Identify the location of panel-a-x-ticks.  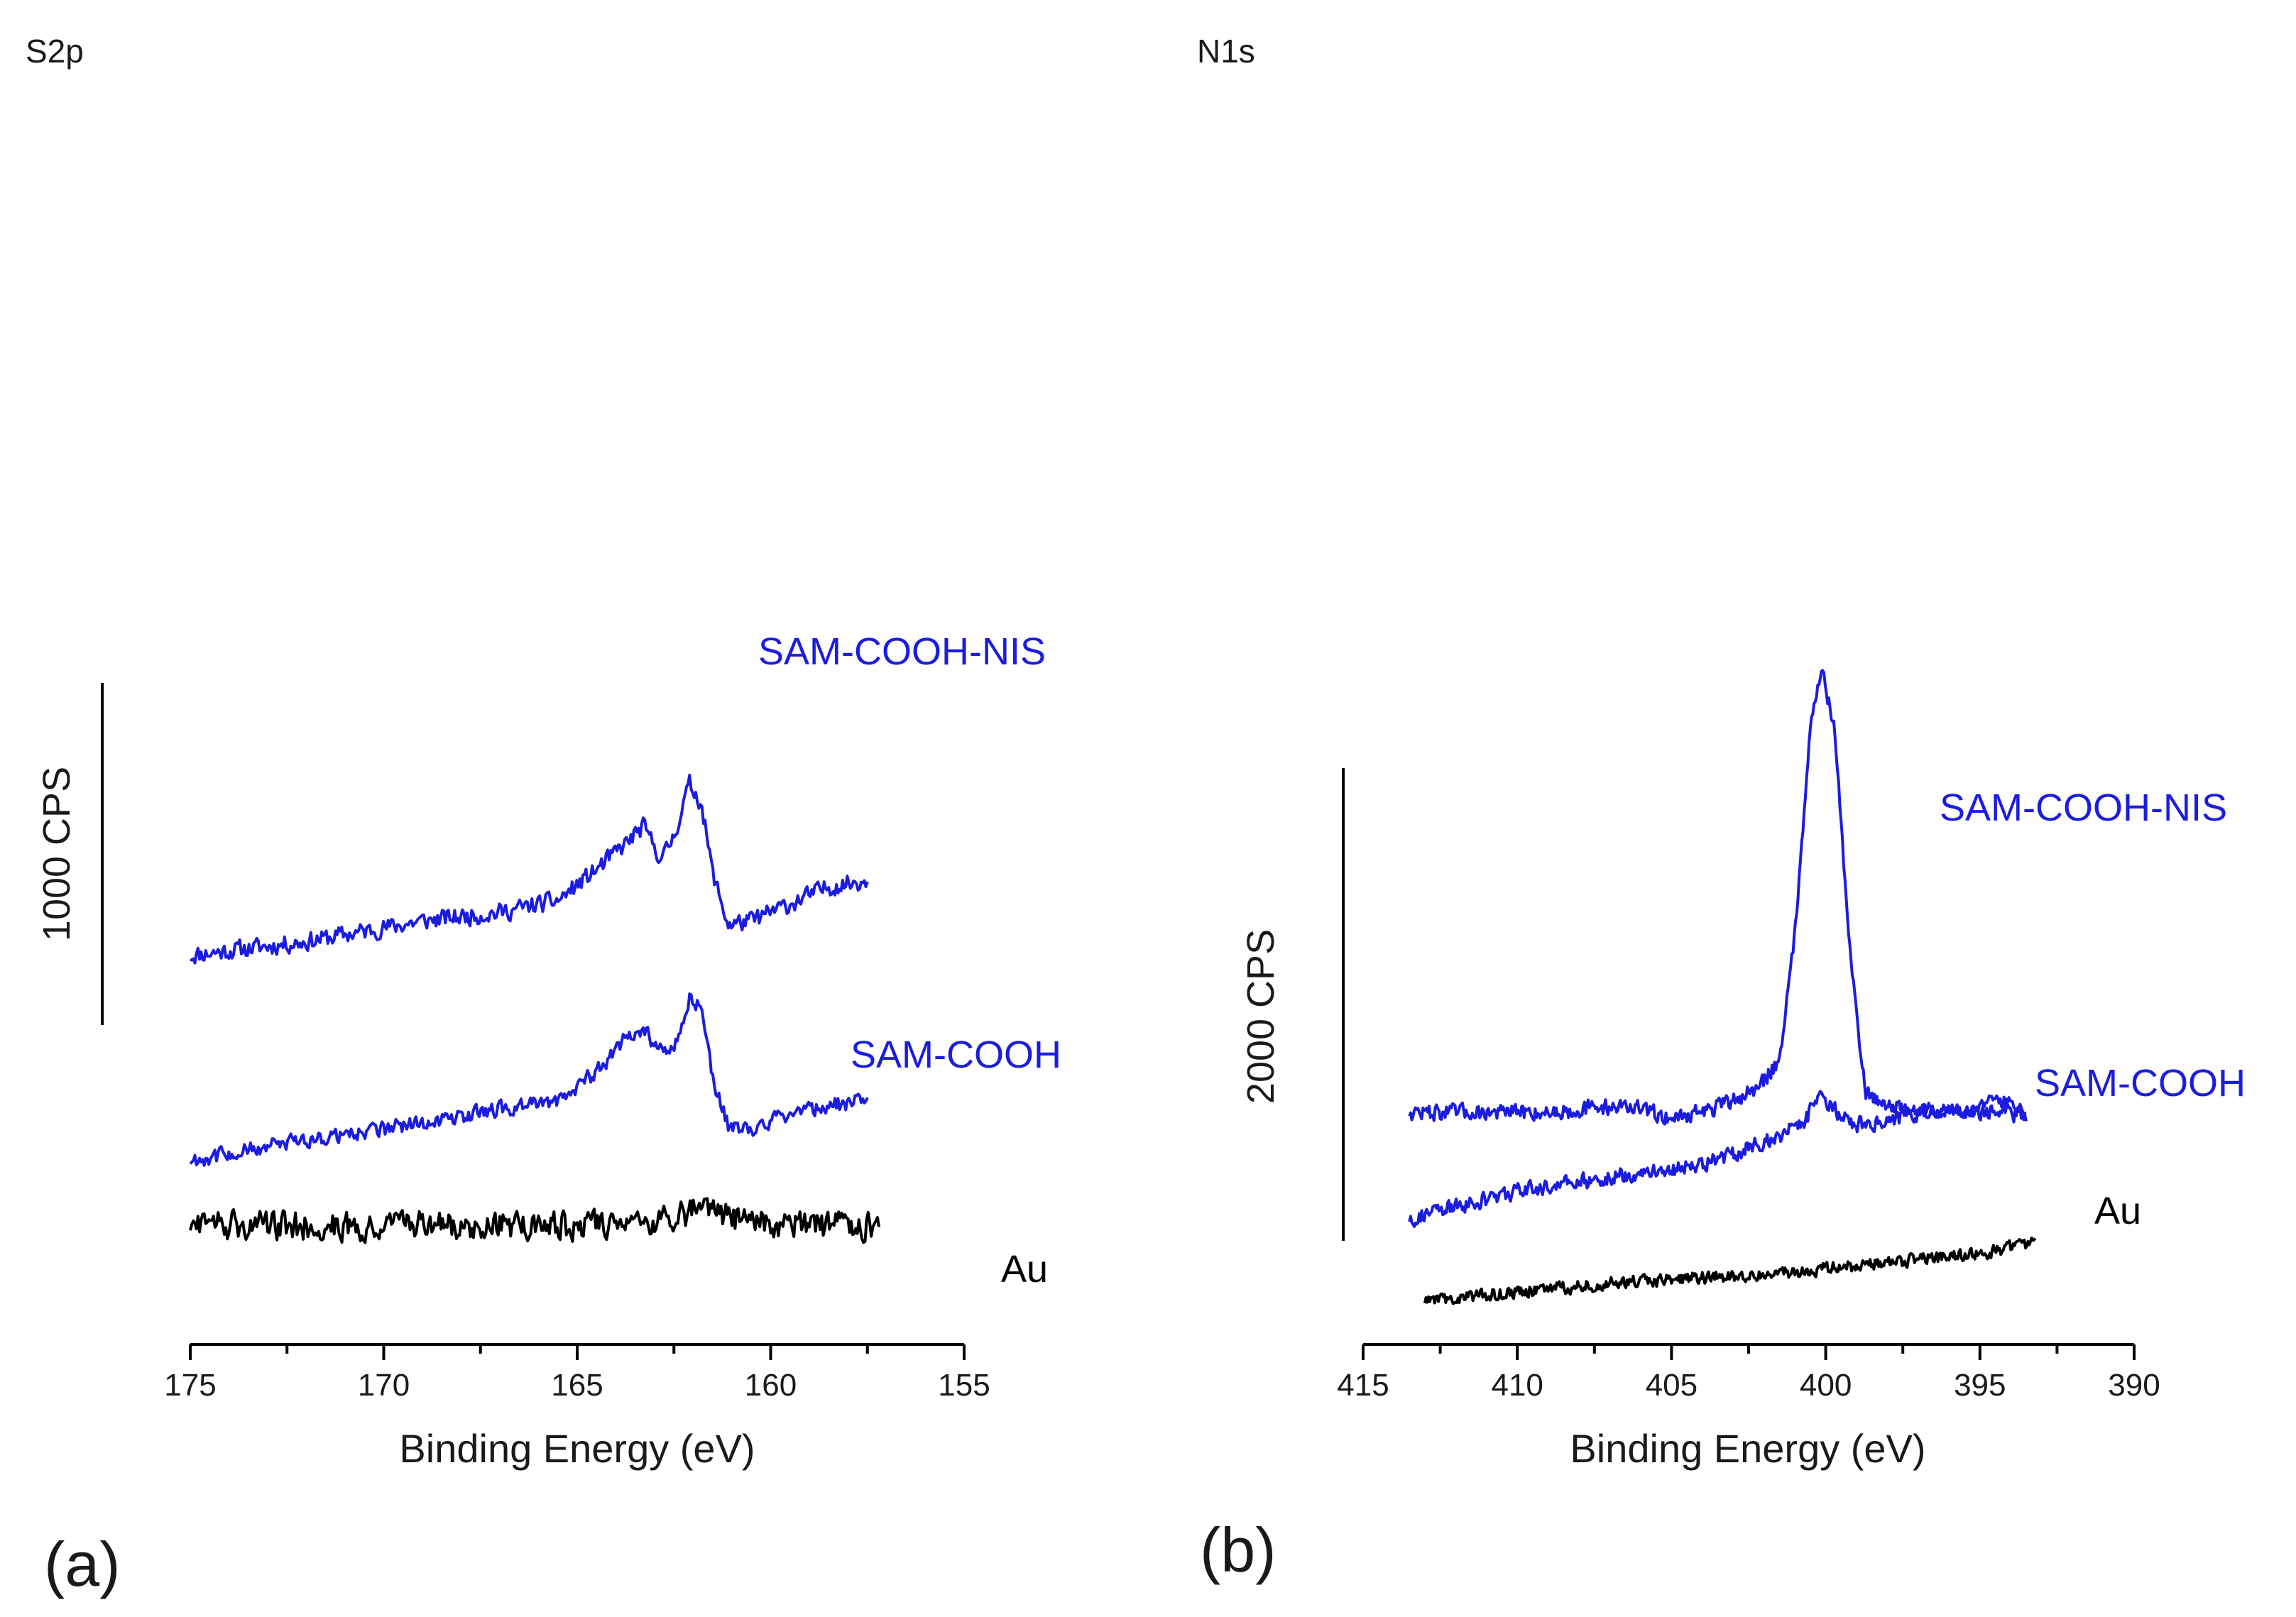
(577, 1352).